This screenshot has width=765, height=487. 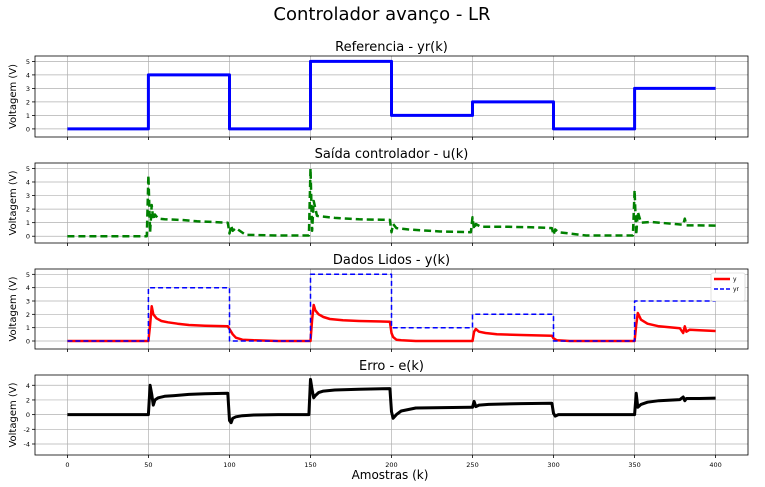 I want to click on x-tick-label: 300, so click(x=553, y=465).